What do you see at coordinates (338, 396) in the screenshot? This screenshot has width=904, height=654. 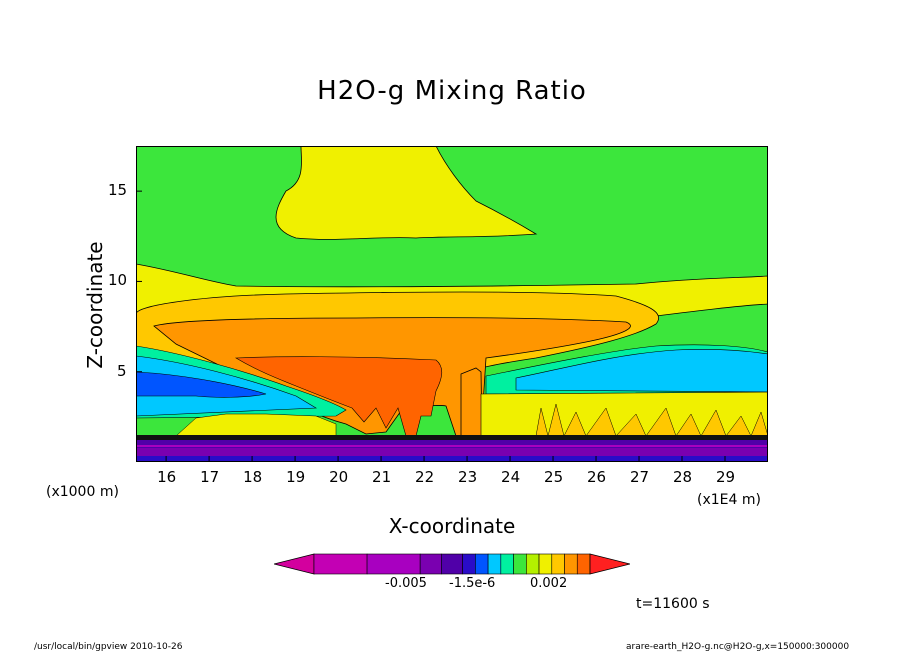 I see `inner-orange-region` at bounding box center [338, 396].